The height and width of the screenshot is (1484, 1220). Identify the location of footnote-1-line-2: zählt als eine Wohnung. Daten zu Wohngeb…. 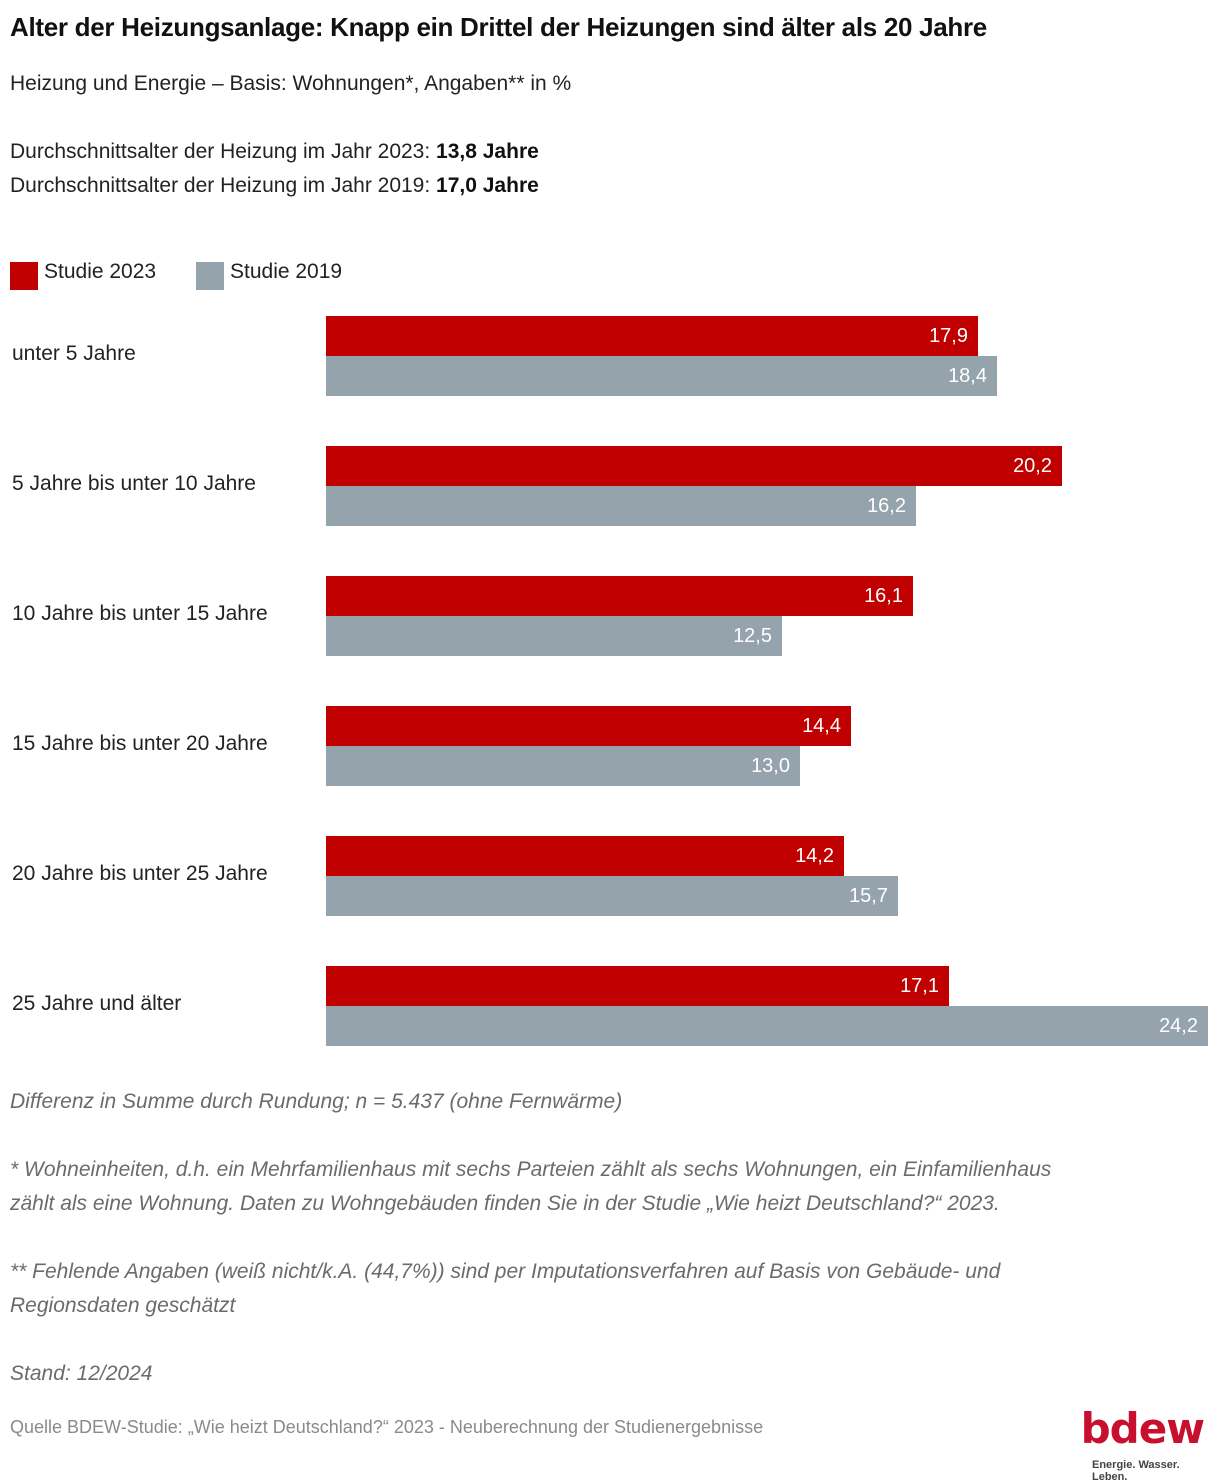
(505, 1203).